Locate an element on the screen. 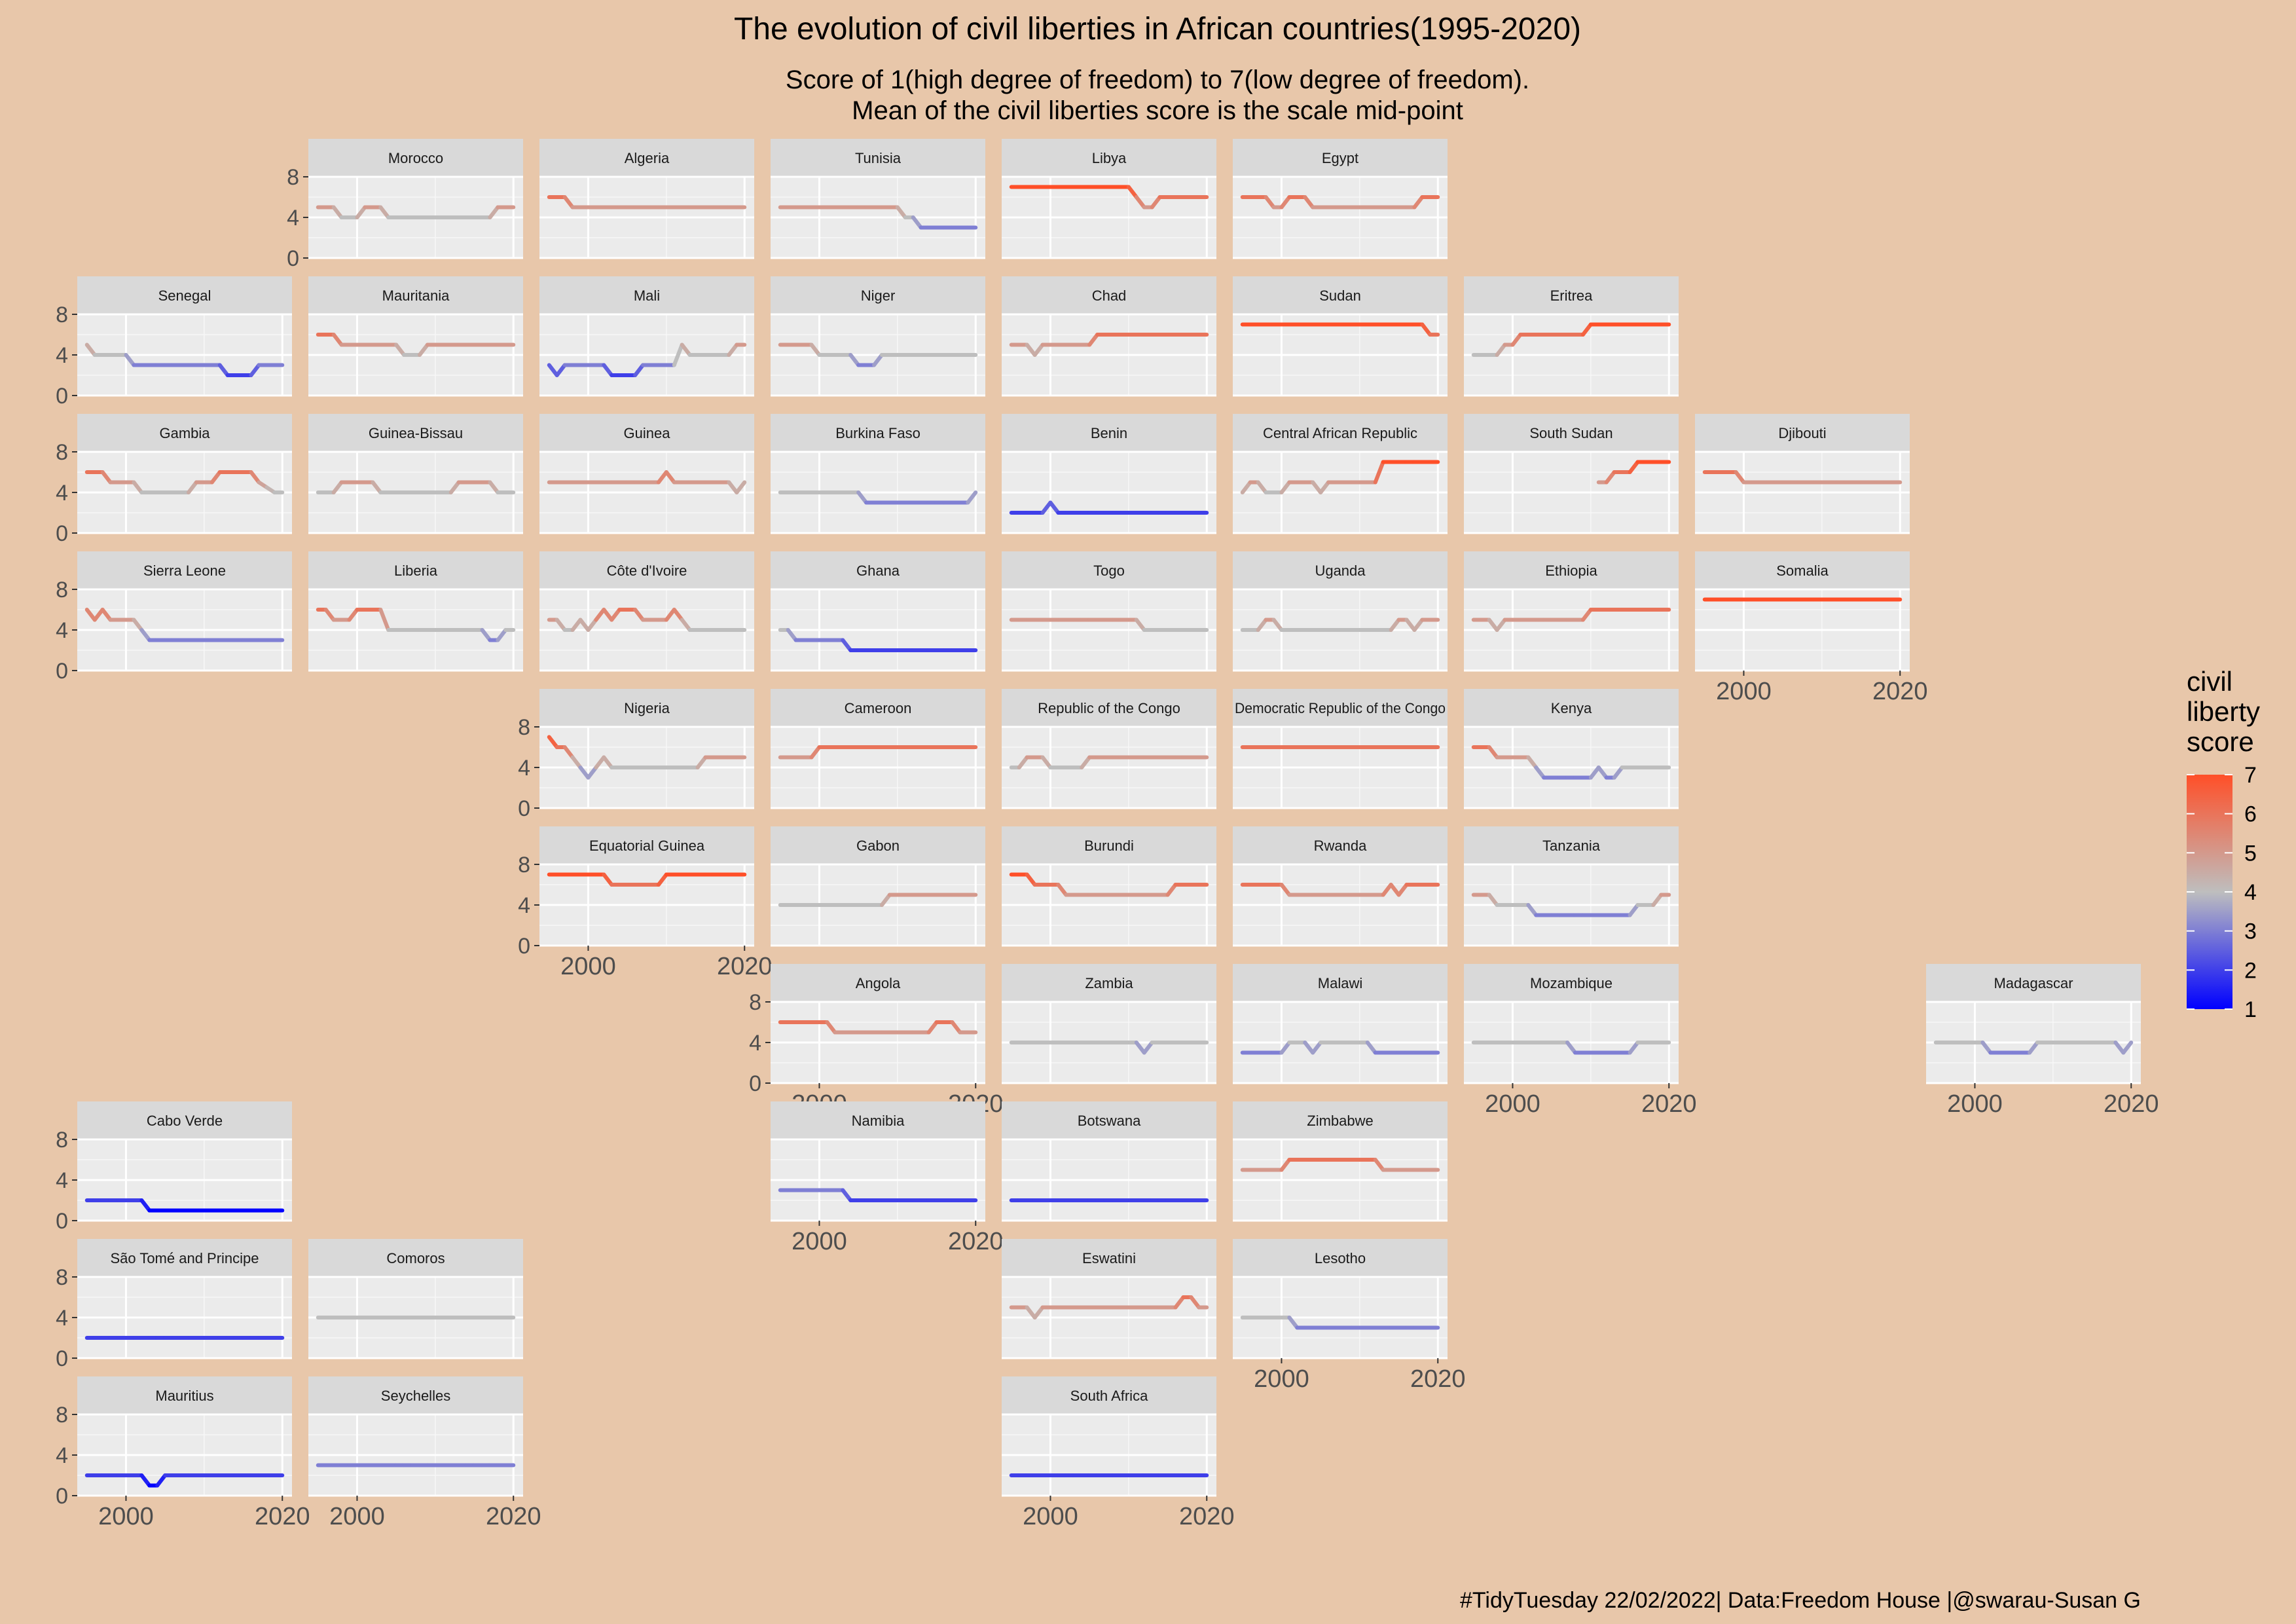  panel-senegal: Senegal 0 4 8 is located at coordinates (174, 342).